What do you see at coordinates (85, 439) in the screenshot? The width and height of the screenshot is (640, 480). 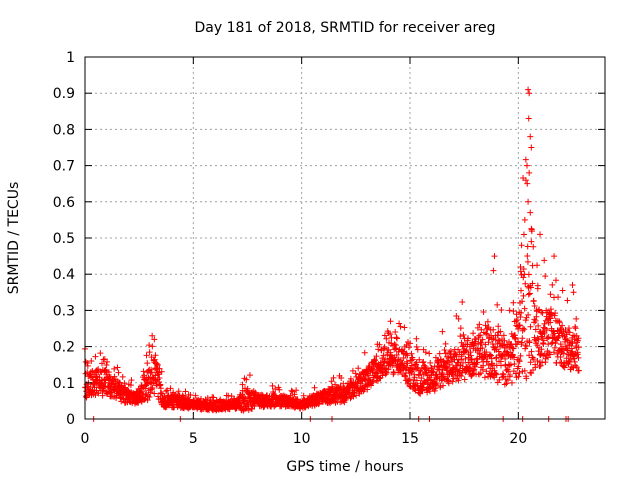 I see `x-tick-label: 0` at bounding box center [85, 439].